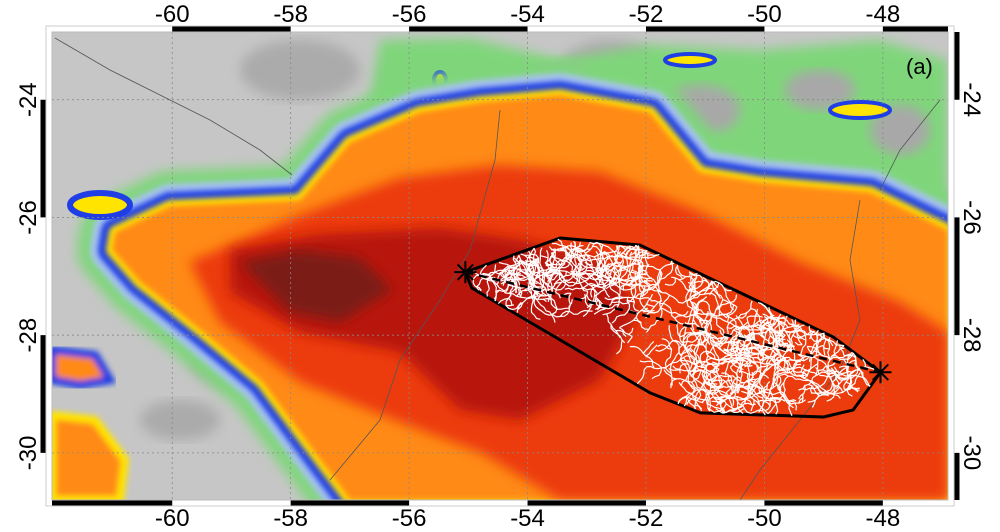  I want to click on lon-tick-label-bottom: -60, so click(172, 518).